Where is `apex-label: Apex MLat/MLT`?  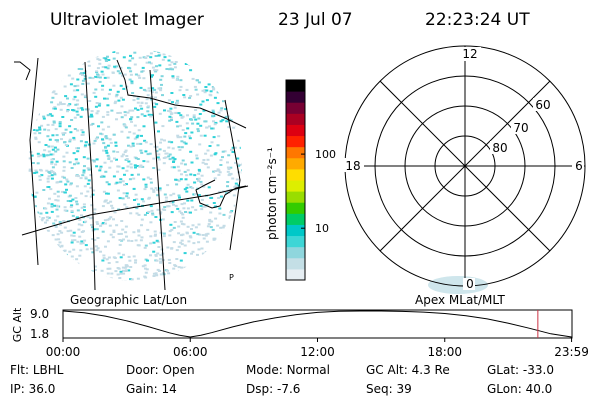
apex-label: Apex MLat/MLT is located at coordinates (460, 300).